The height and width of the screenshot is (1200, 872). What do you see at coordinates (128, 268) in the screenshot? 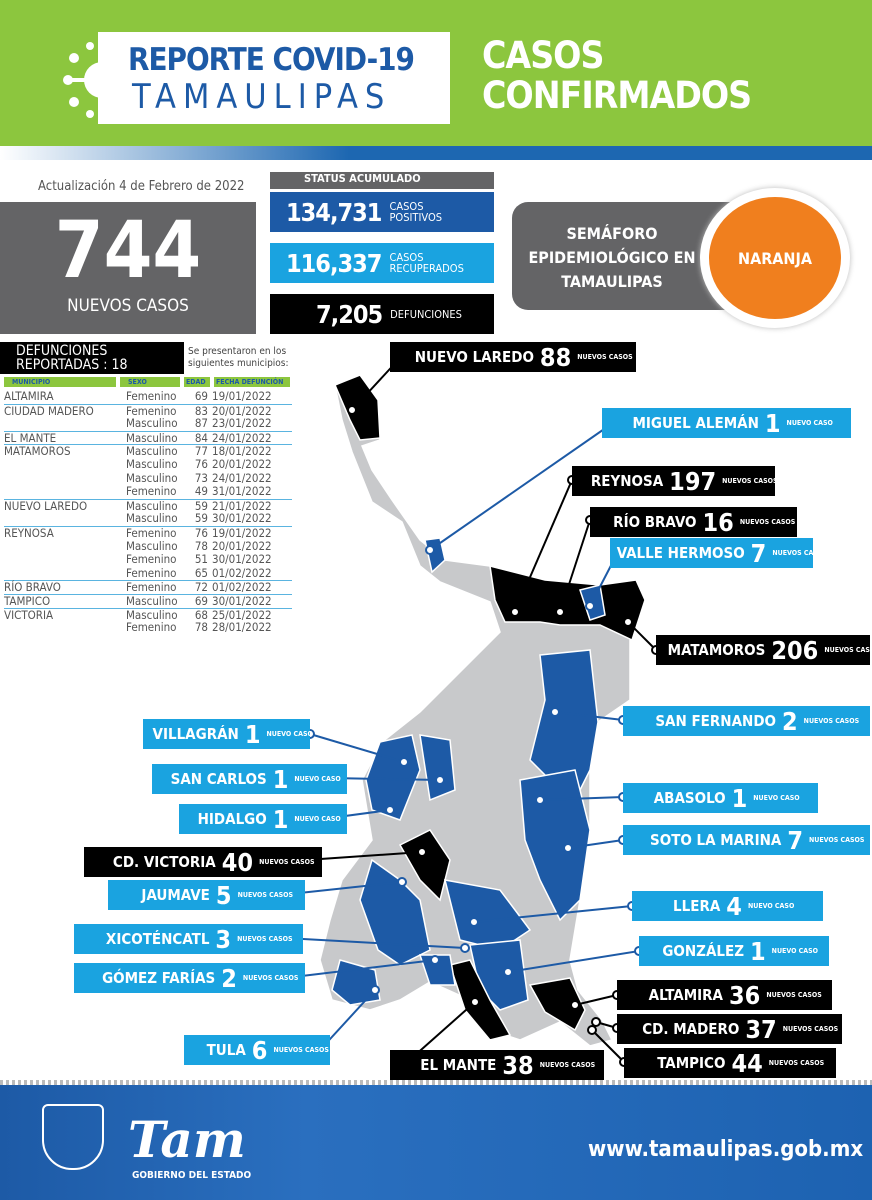
I see `new-cases-box` at bounding box center [128, 268].